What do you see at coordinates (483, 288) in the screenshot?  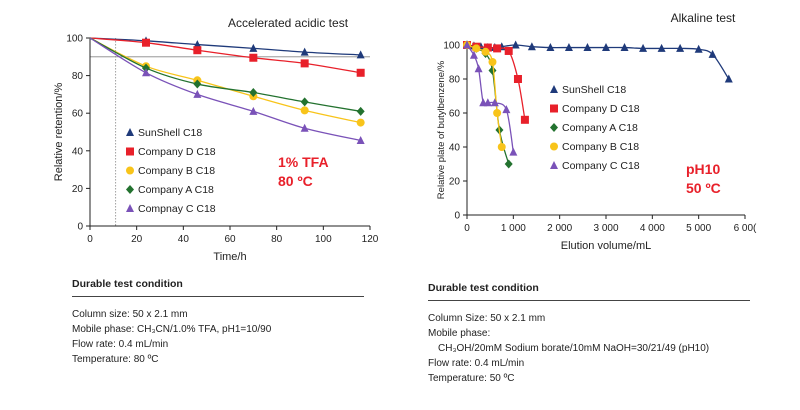 I see `conditions-right-heading: Durable test condition` at bounding box center [483, 288].